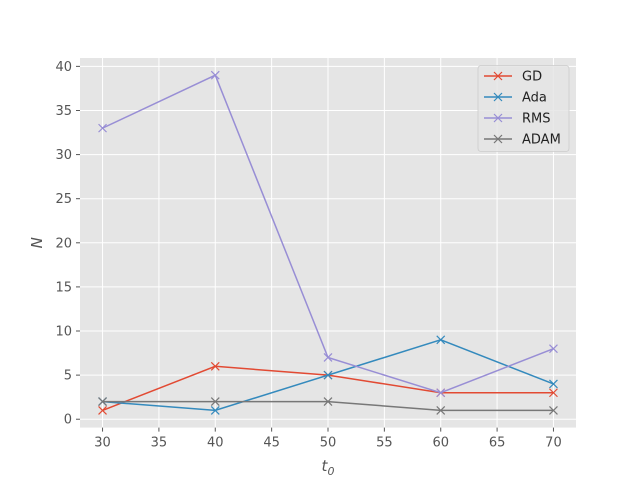  What do you see at coordinates (63, 111) in the screenshot?
I see `y-tick-label: 35` at bounding box center [63, 111].